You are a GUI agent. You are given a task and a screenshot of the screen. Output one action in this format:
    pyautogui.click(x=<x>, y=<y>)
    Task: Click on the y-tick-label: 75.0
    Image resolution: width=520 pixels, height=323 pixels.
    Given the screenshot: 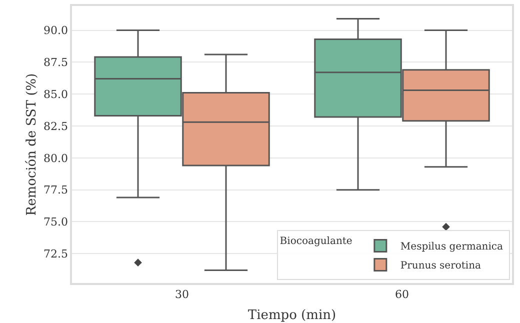 What is the action you would take?
    pyautogui.click(x=56, y=222)
    